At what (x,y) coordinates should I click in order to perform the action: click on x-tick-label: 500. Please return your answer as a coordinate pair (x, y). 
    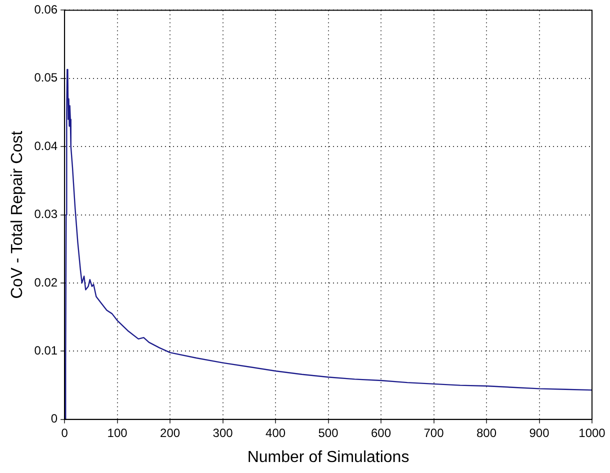
    Looking at the image, I should click on (328, 433).